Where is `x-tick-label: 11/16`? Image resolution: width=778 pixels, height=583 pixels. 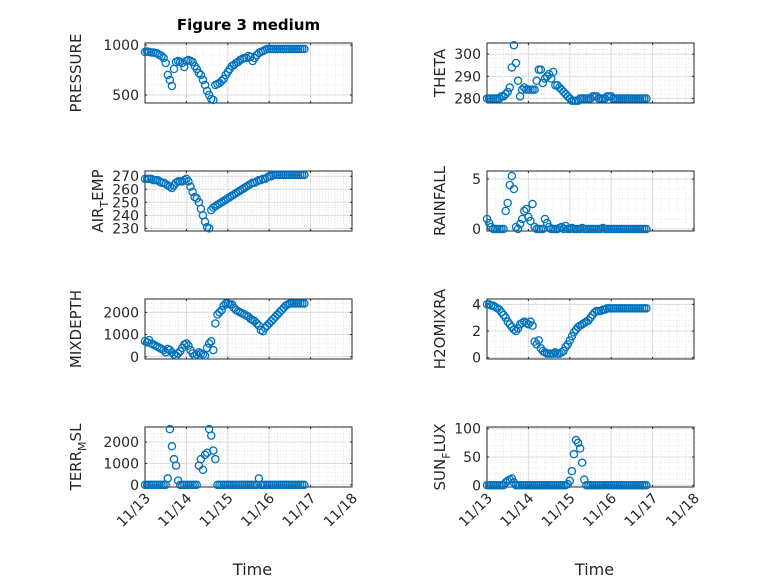
x-tick-label: 11/16 is located at coordinates (258, 510).